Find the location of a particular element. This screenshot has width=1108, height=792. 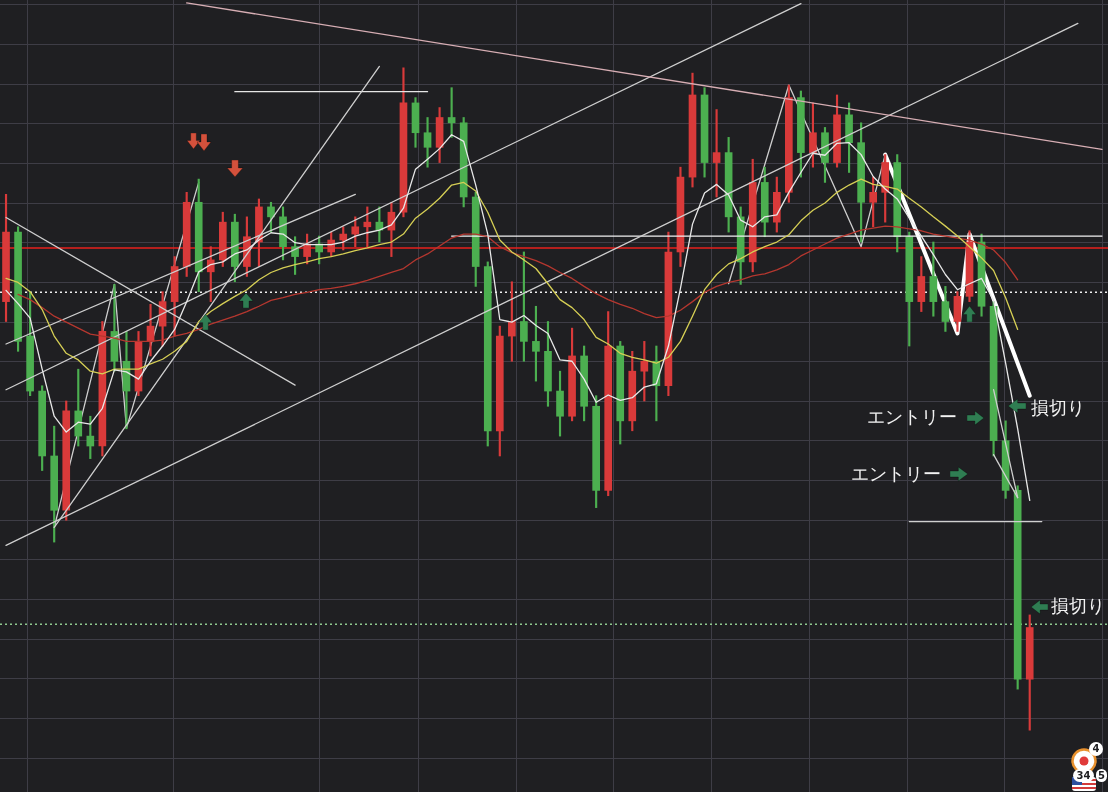

text: 34 is located at coordinates (1083, 775).